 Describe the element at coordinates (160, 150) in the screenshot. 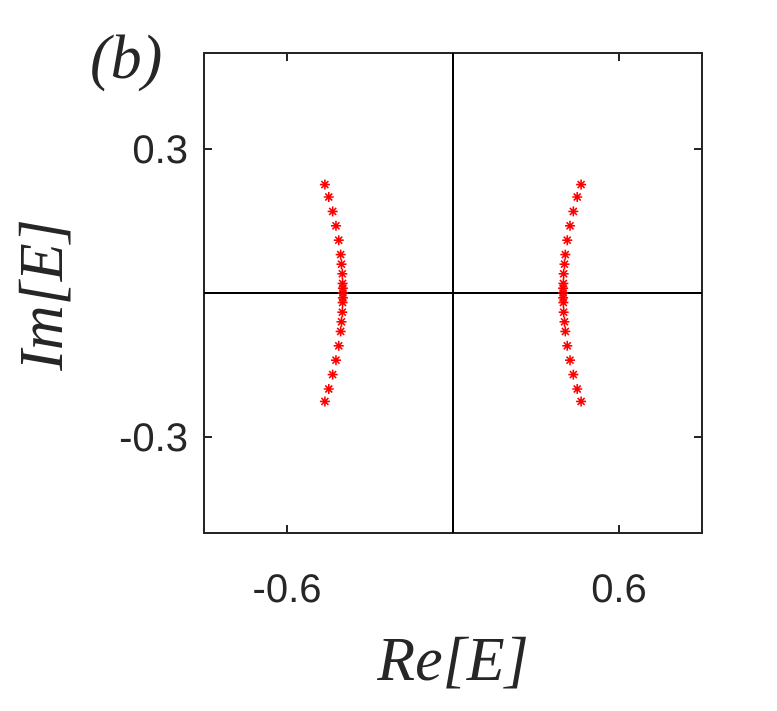

I see `y-tick-label: 0.3` at that location.